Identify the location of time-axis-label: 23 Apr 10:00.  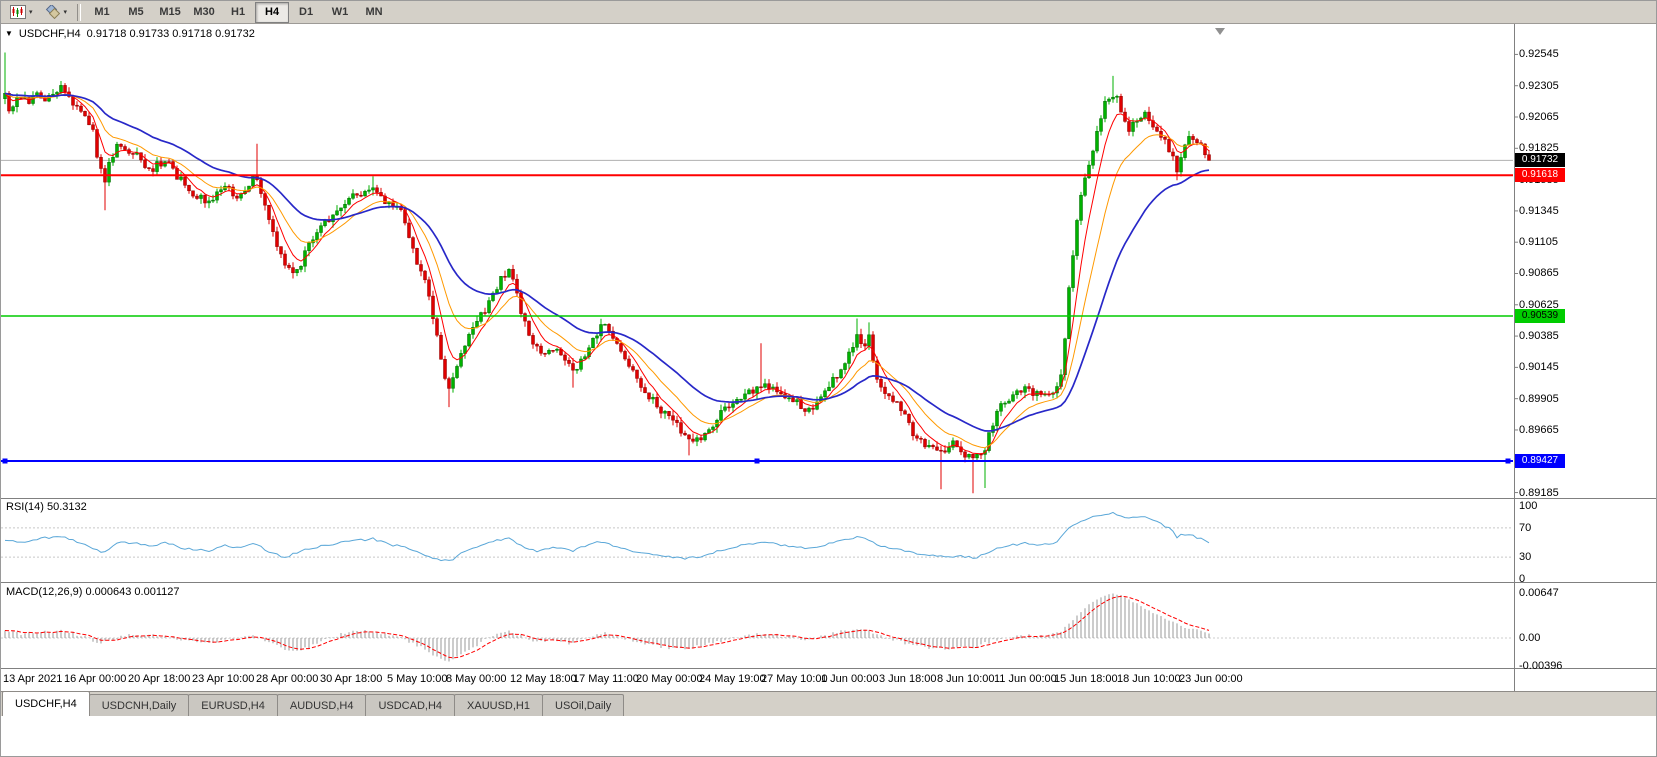
(223, 679).